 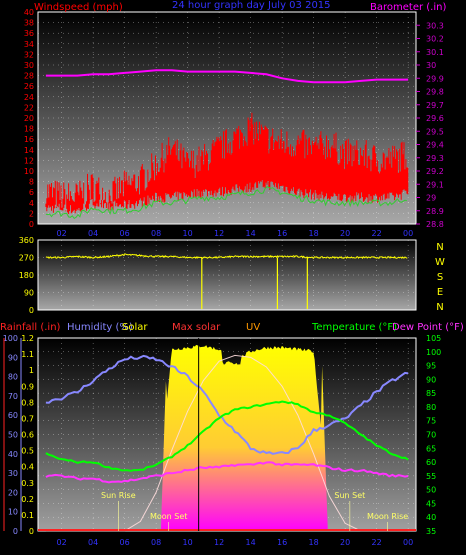 What do you see at coordinates (27, 435) in the screenshot?
I see `solar-scale-tick-label: 0.6` at bounding box center [27, 435].